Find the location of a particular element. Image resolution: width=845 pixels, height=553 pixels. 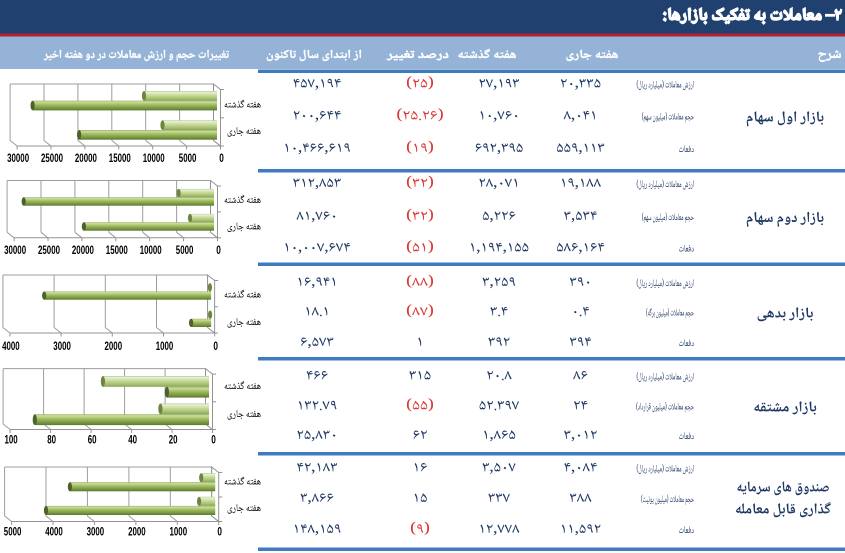

svg-text: 60 is located at coordinates (92, 441).